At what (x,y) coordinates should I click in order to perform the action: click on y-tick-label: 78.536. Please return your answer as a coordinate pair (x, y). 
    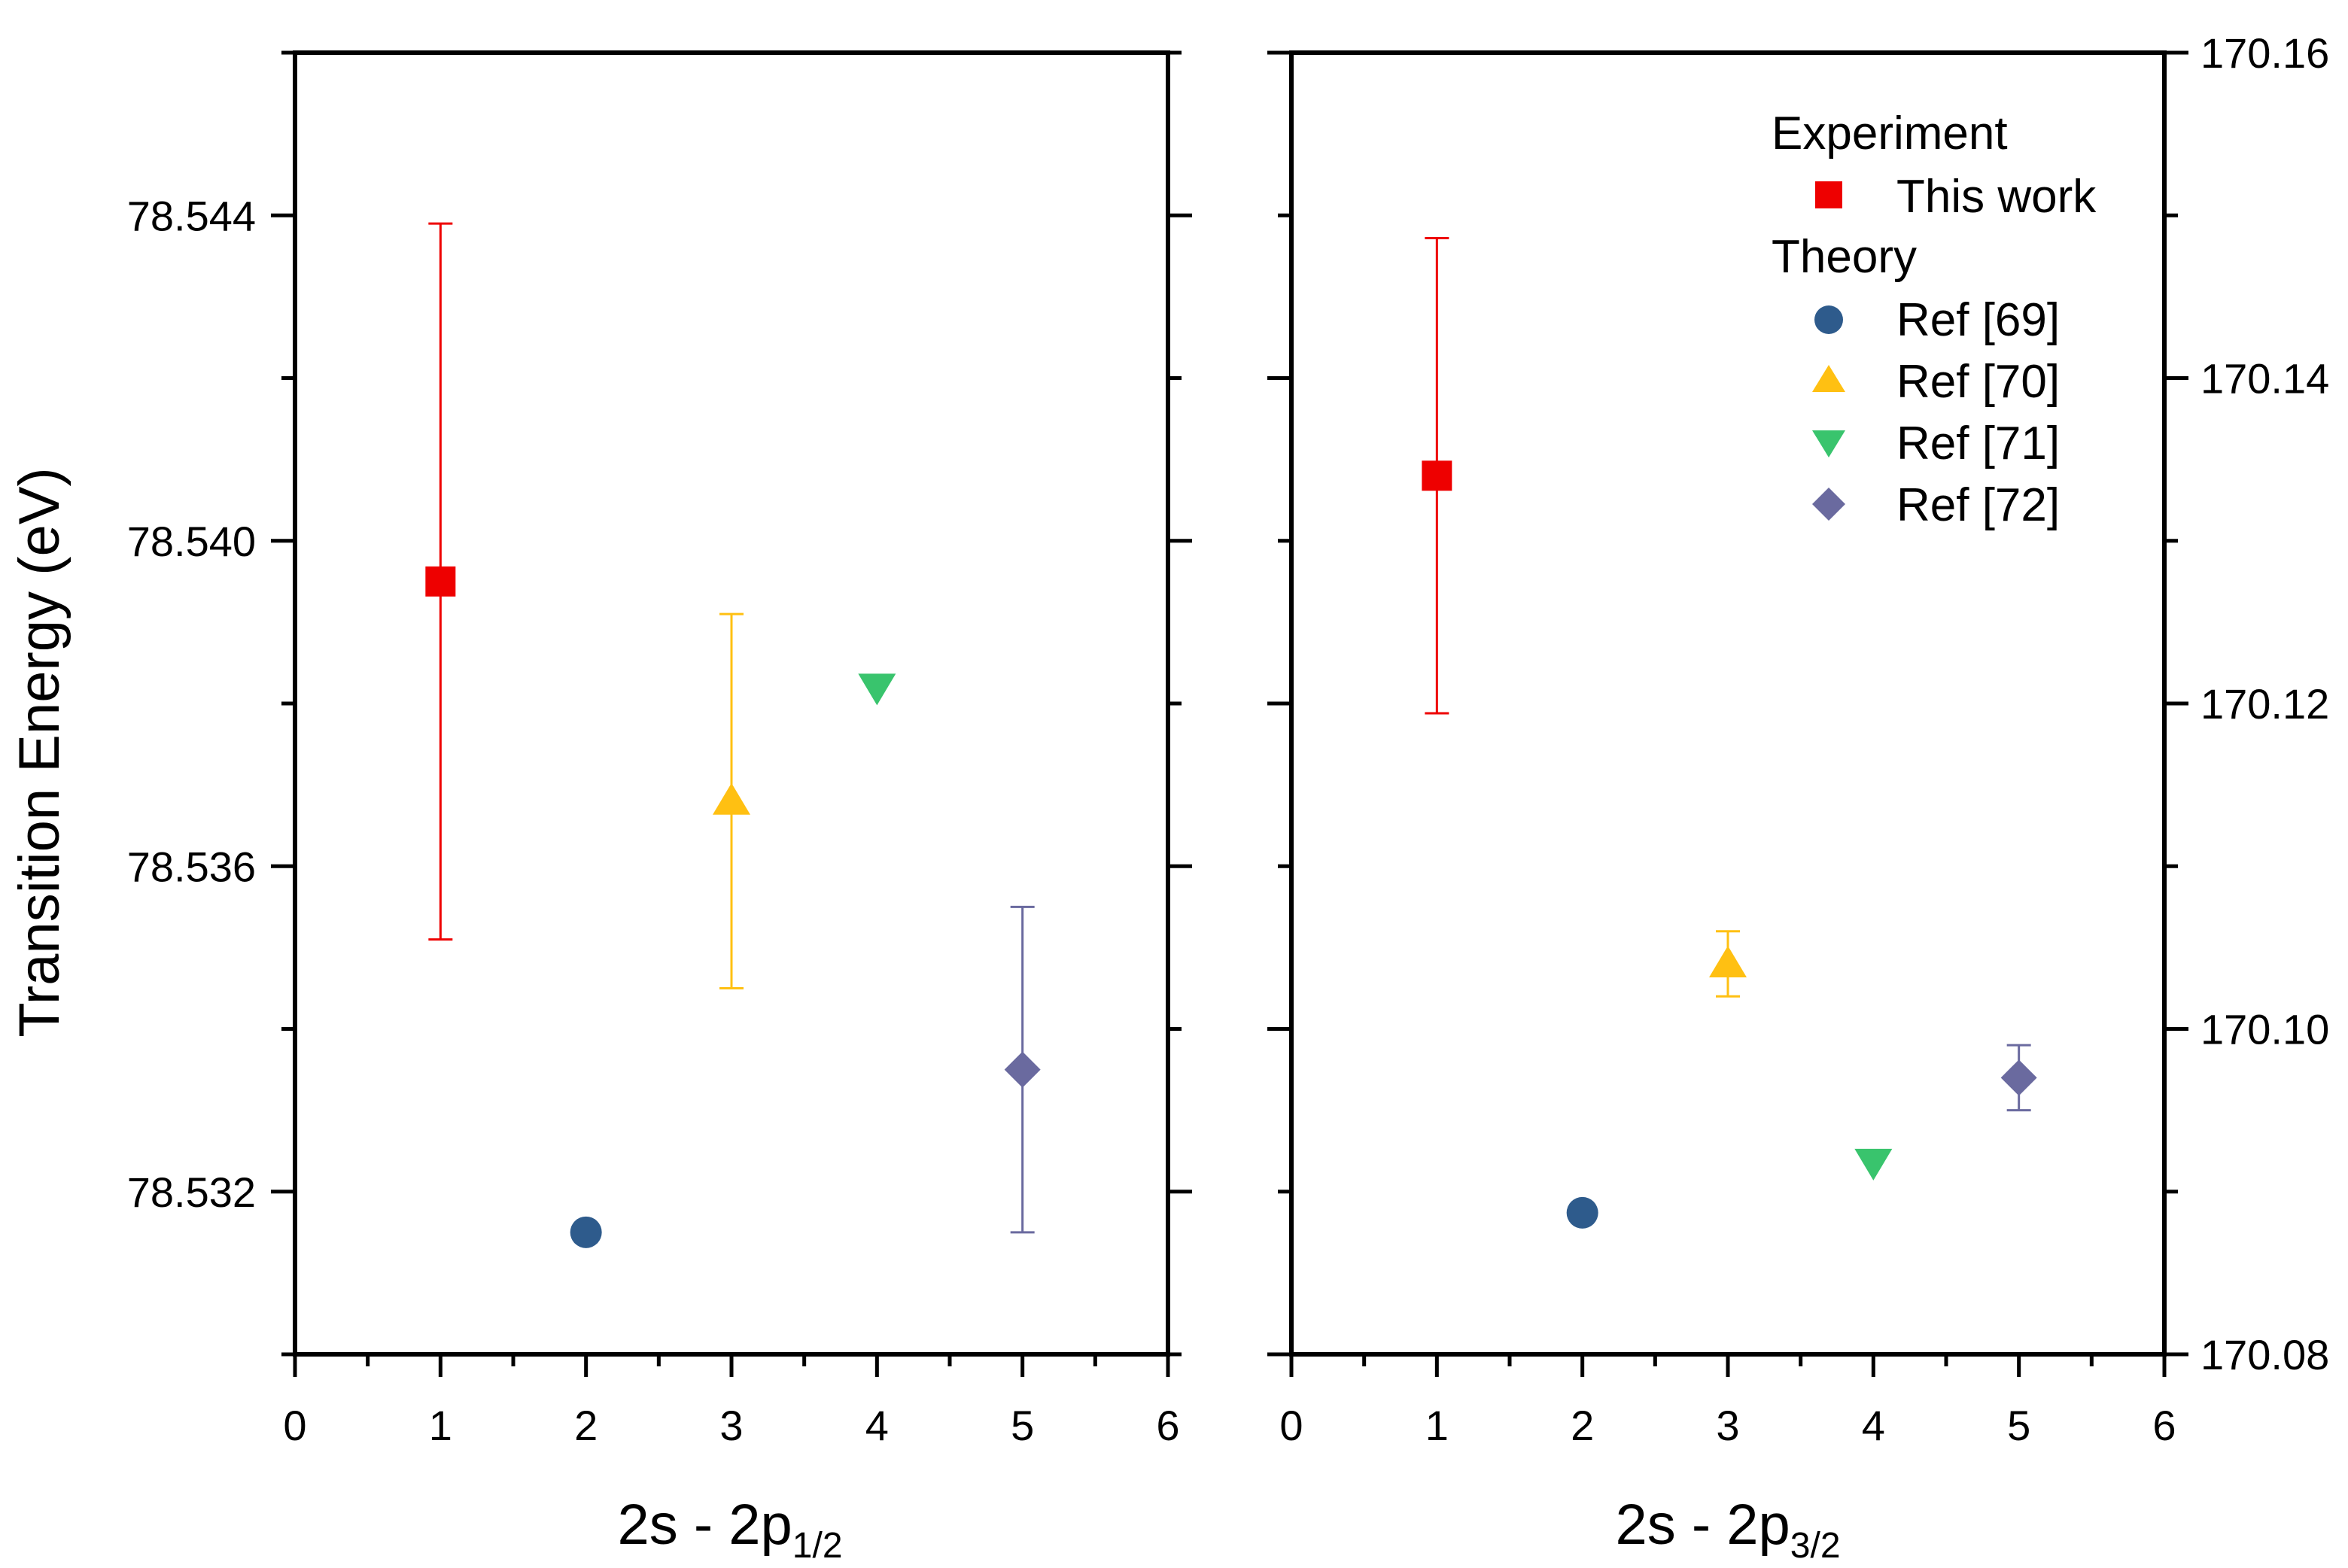
    Looking at the image, I should click on (191, 866).